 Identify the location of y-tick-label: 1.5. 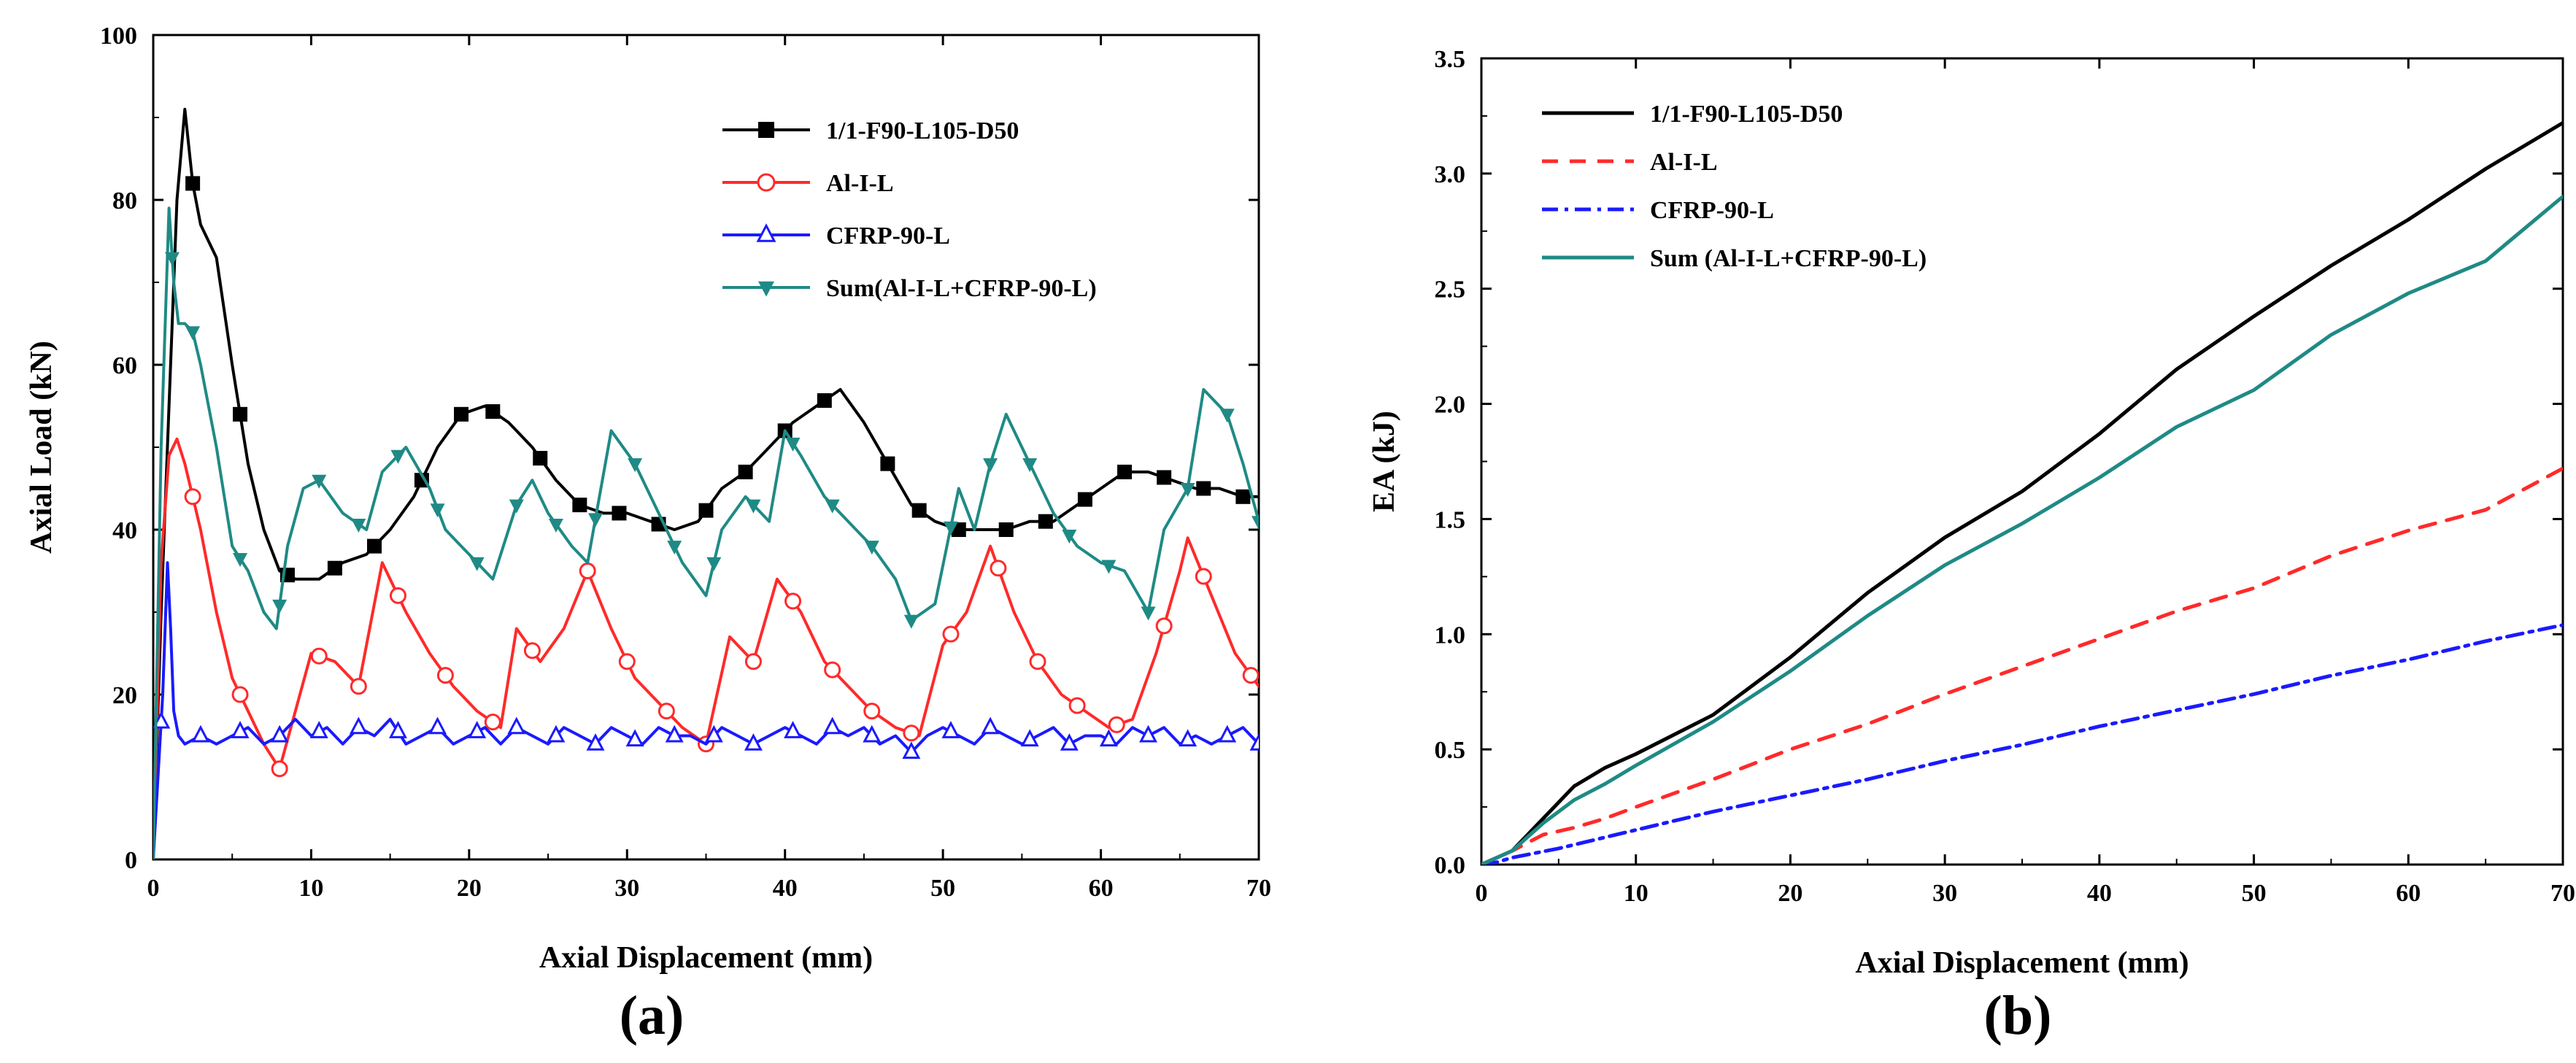
(1450, 519).